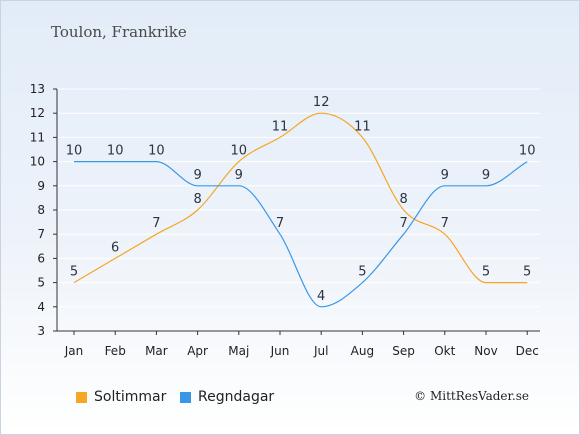  I want to click on x-tick-label-maj: Maj, so click(238, 351).